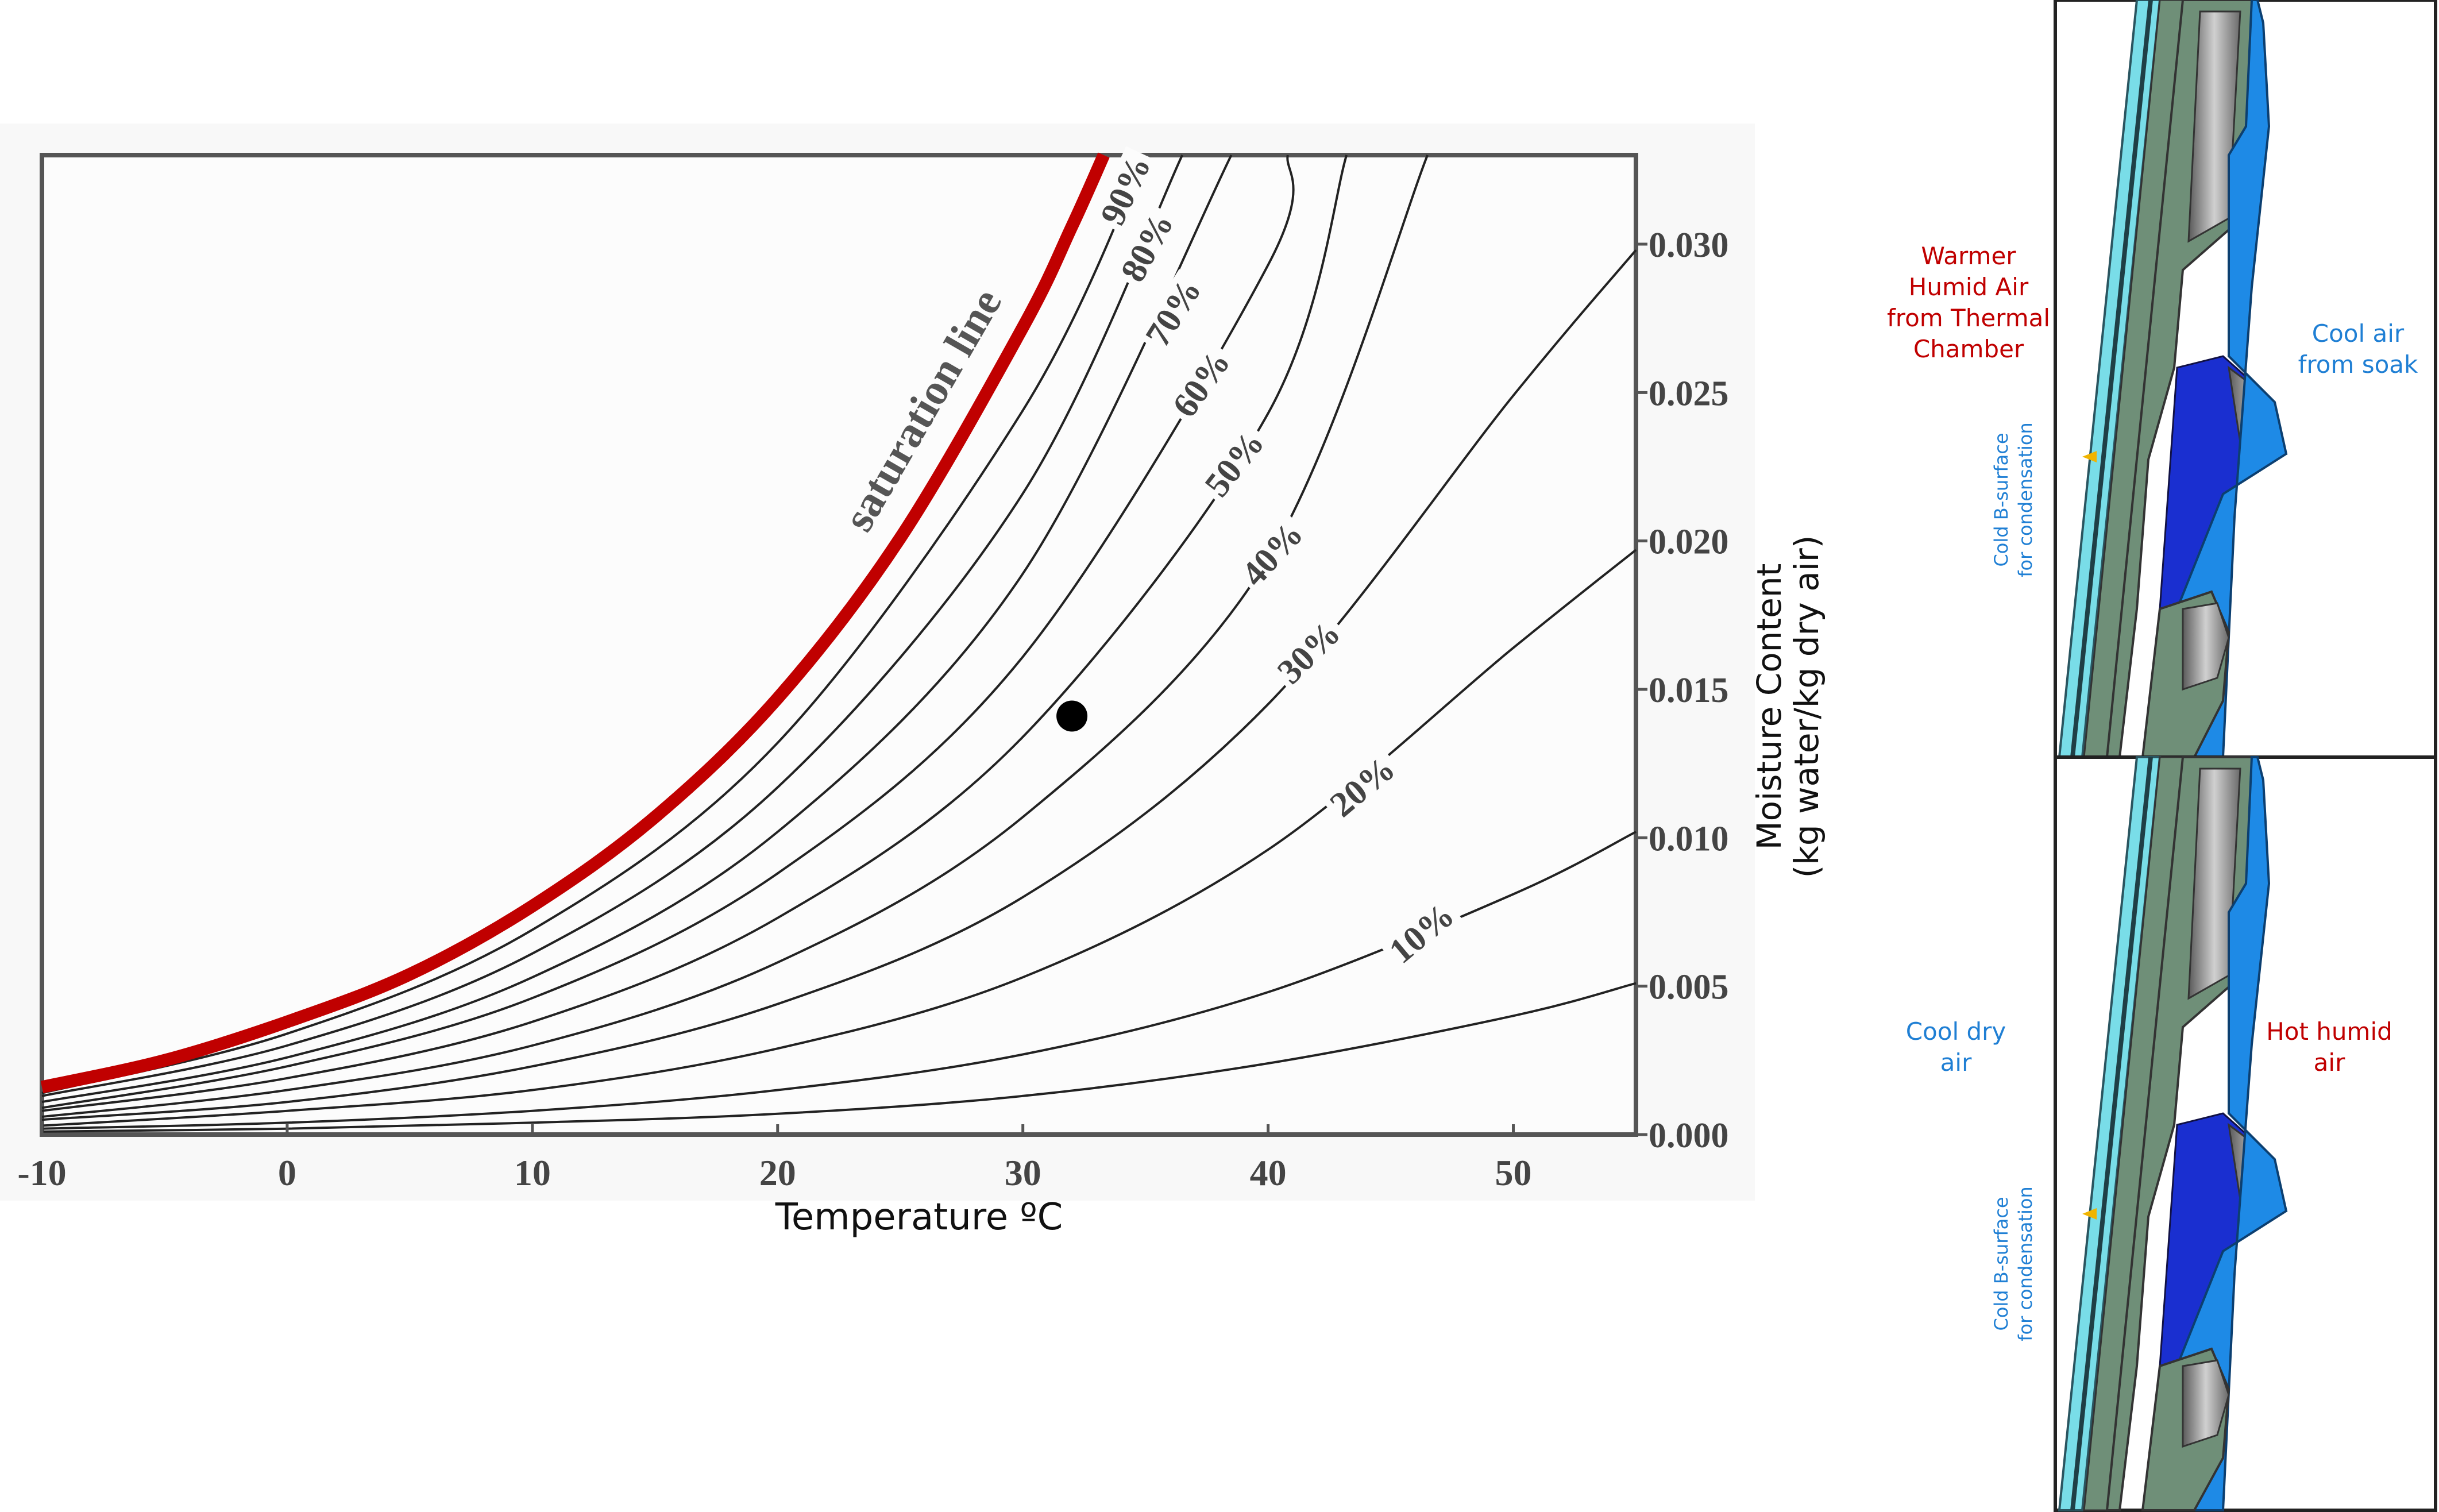 Image resolution: width=2439 pixels, height=1512 pixels. What do you see at coordinates (2358, 334) in the screenshot?
I see `top-right-label-line1: Cool air` at bounding box center [2358, 334].